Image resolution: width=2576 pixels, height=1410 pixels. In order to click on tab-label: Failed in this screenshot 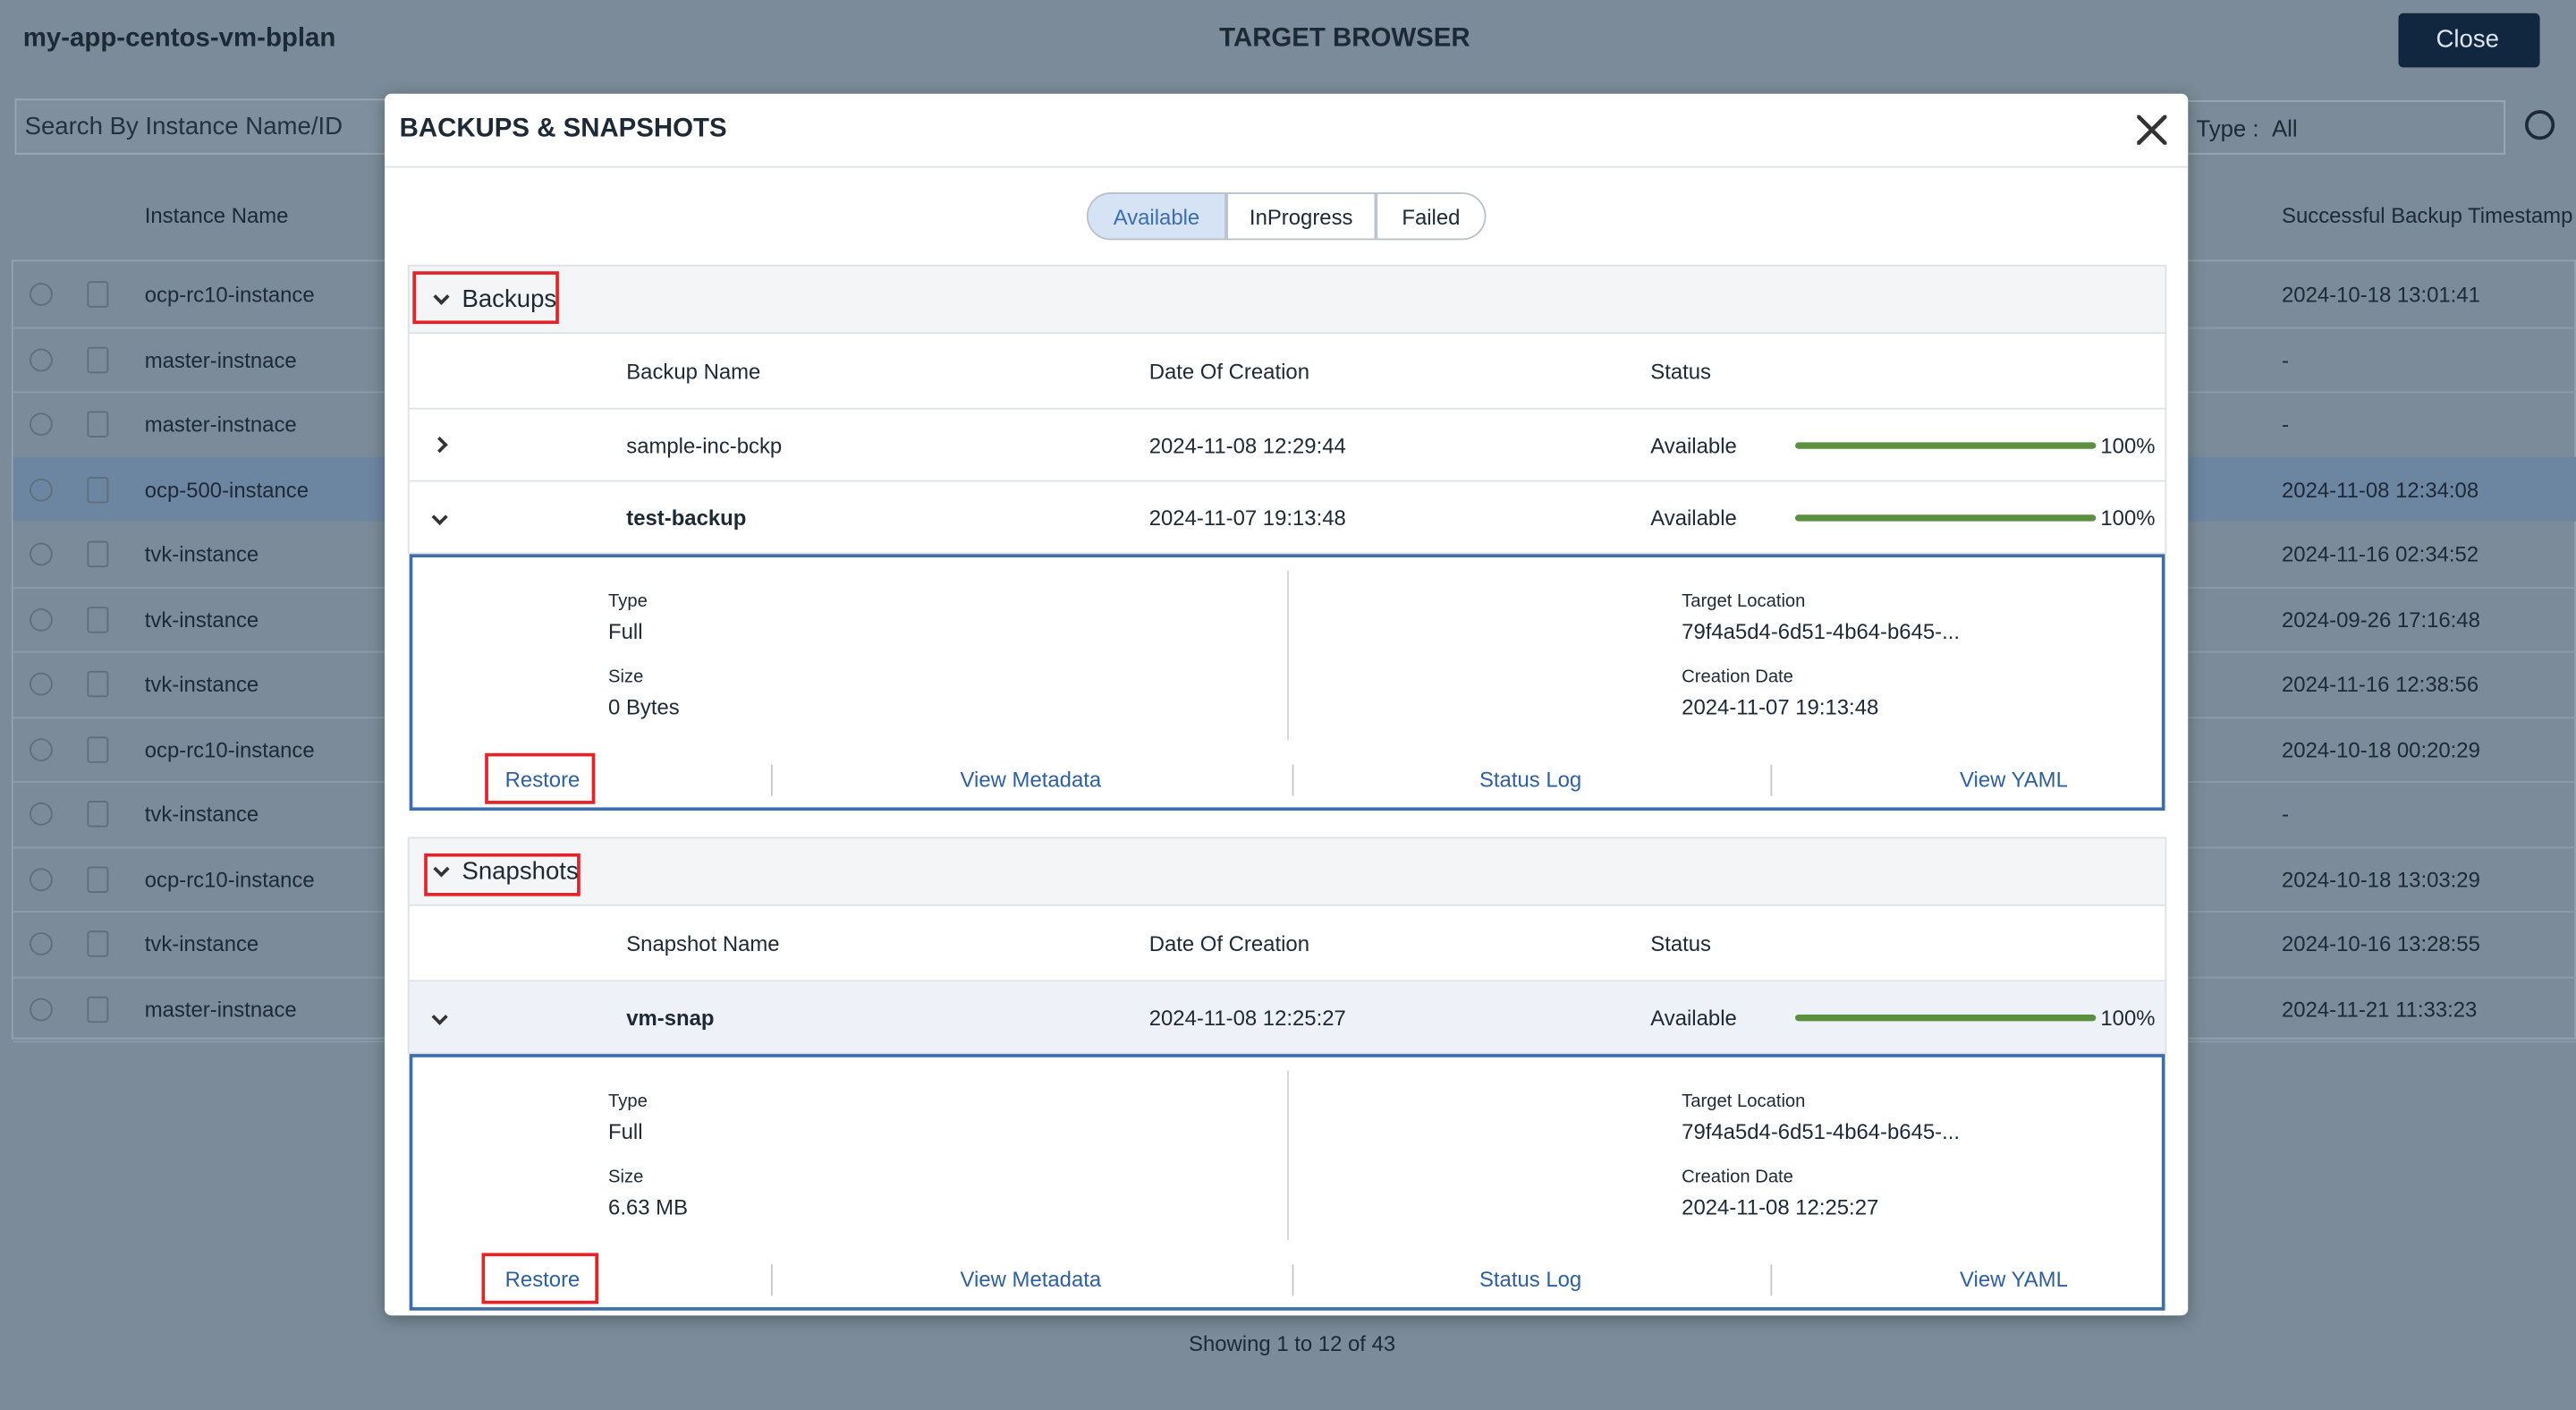, I will do `click(1431, 217)`.